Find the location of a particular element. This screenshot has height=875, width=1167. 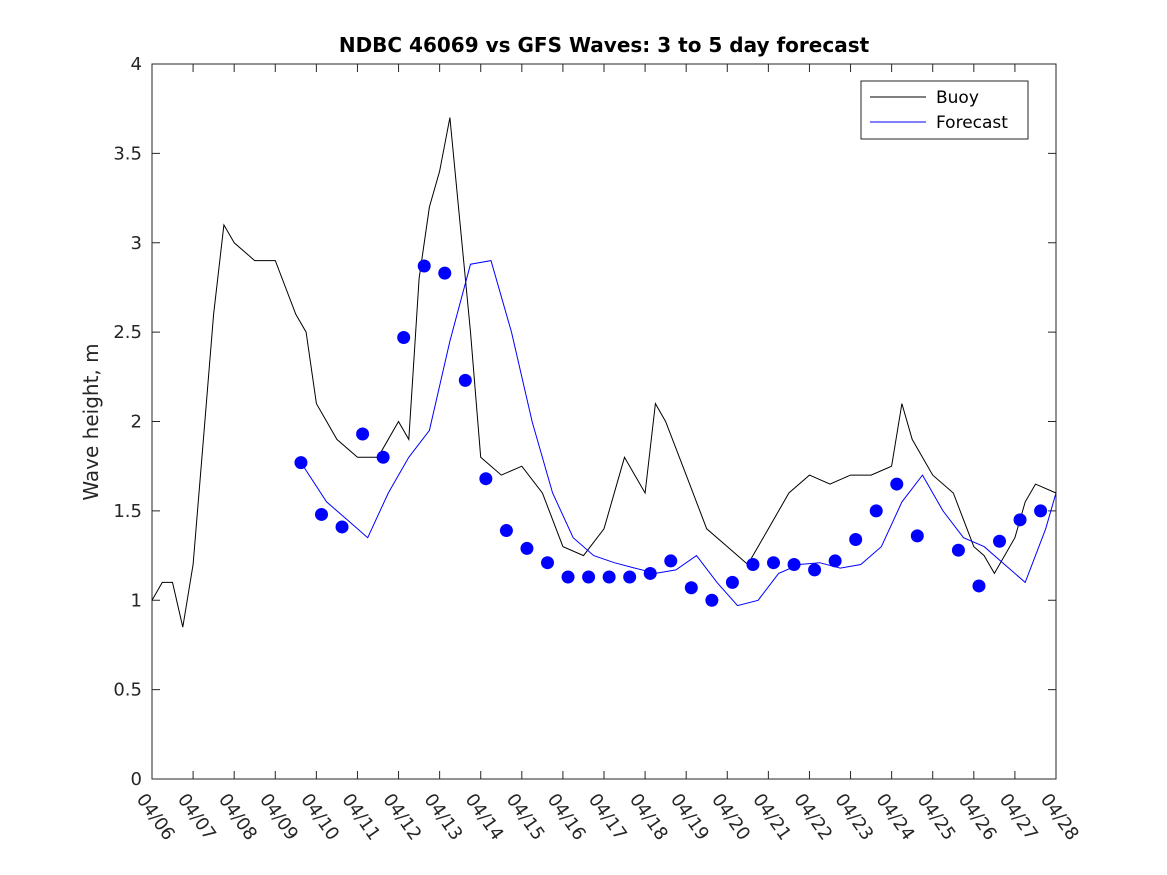

y-tick-label: 1 is located at coordinates (136, 600).